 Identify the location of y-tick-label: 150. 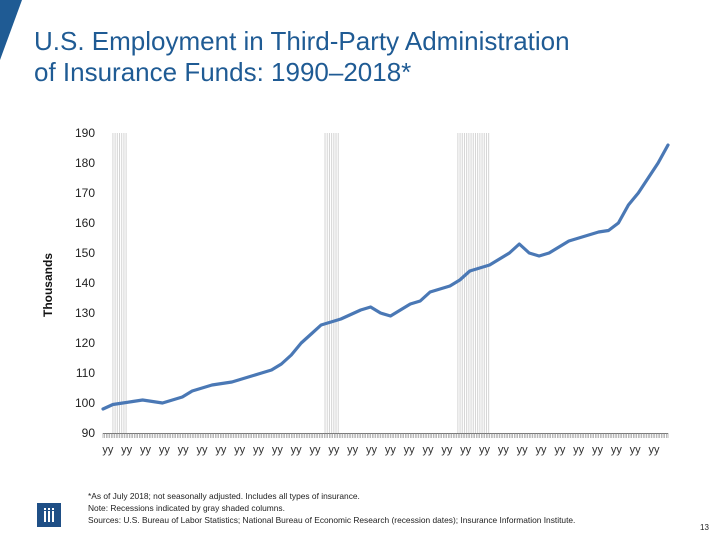
(85, 253).